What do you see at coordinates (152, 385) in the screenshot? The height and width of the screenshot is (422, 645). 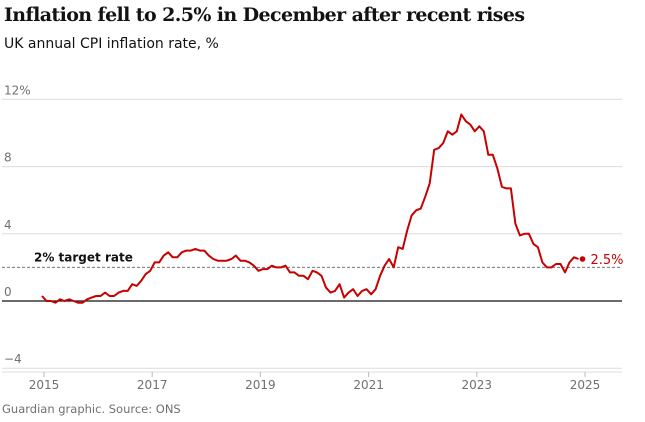 I see `x-tick-label: 2017` at bounding box center [152, 385].